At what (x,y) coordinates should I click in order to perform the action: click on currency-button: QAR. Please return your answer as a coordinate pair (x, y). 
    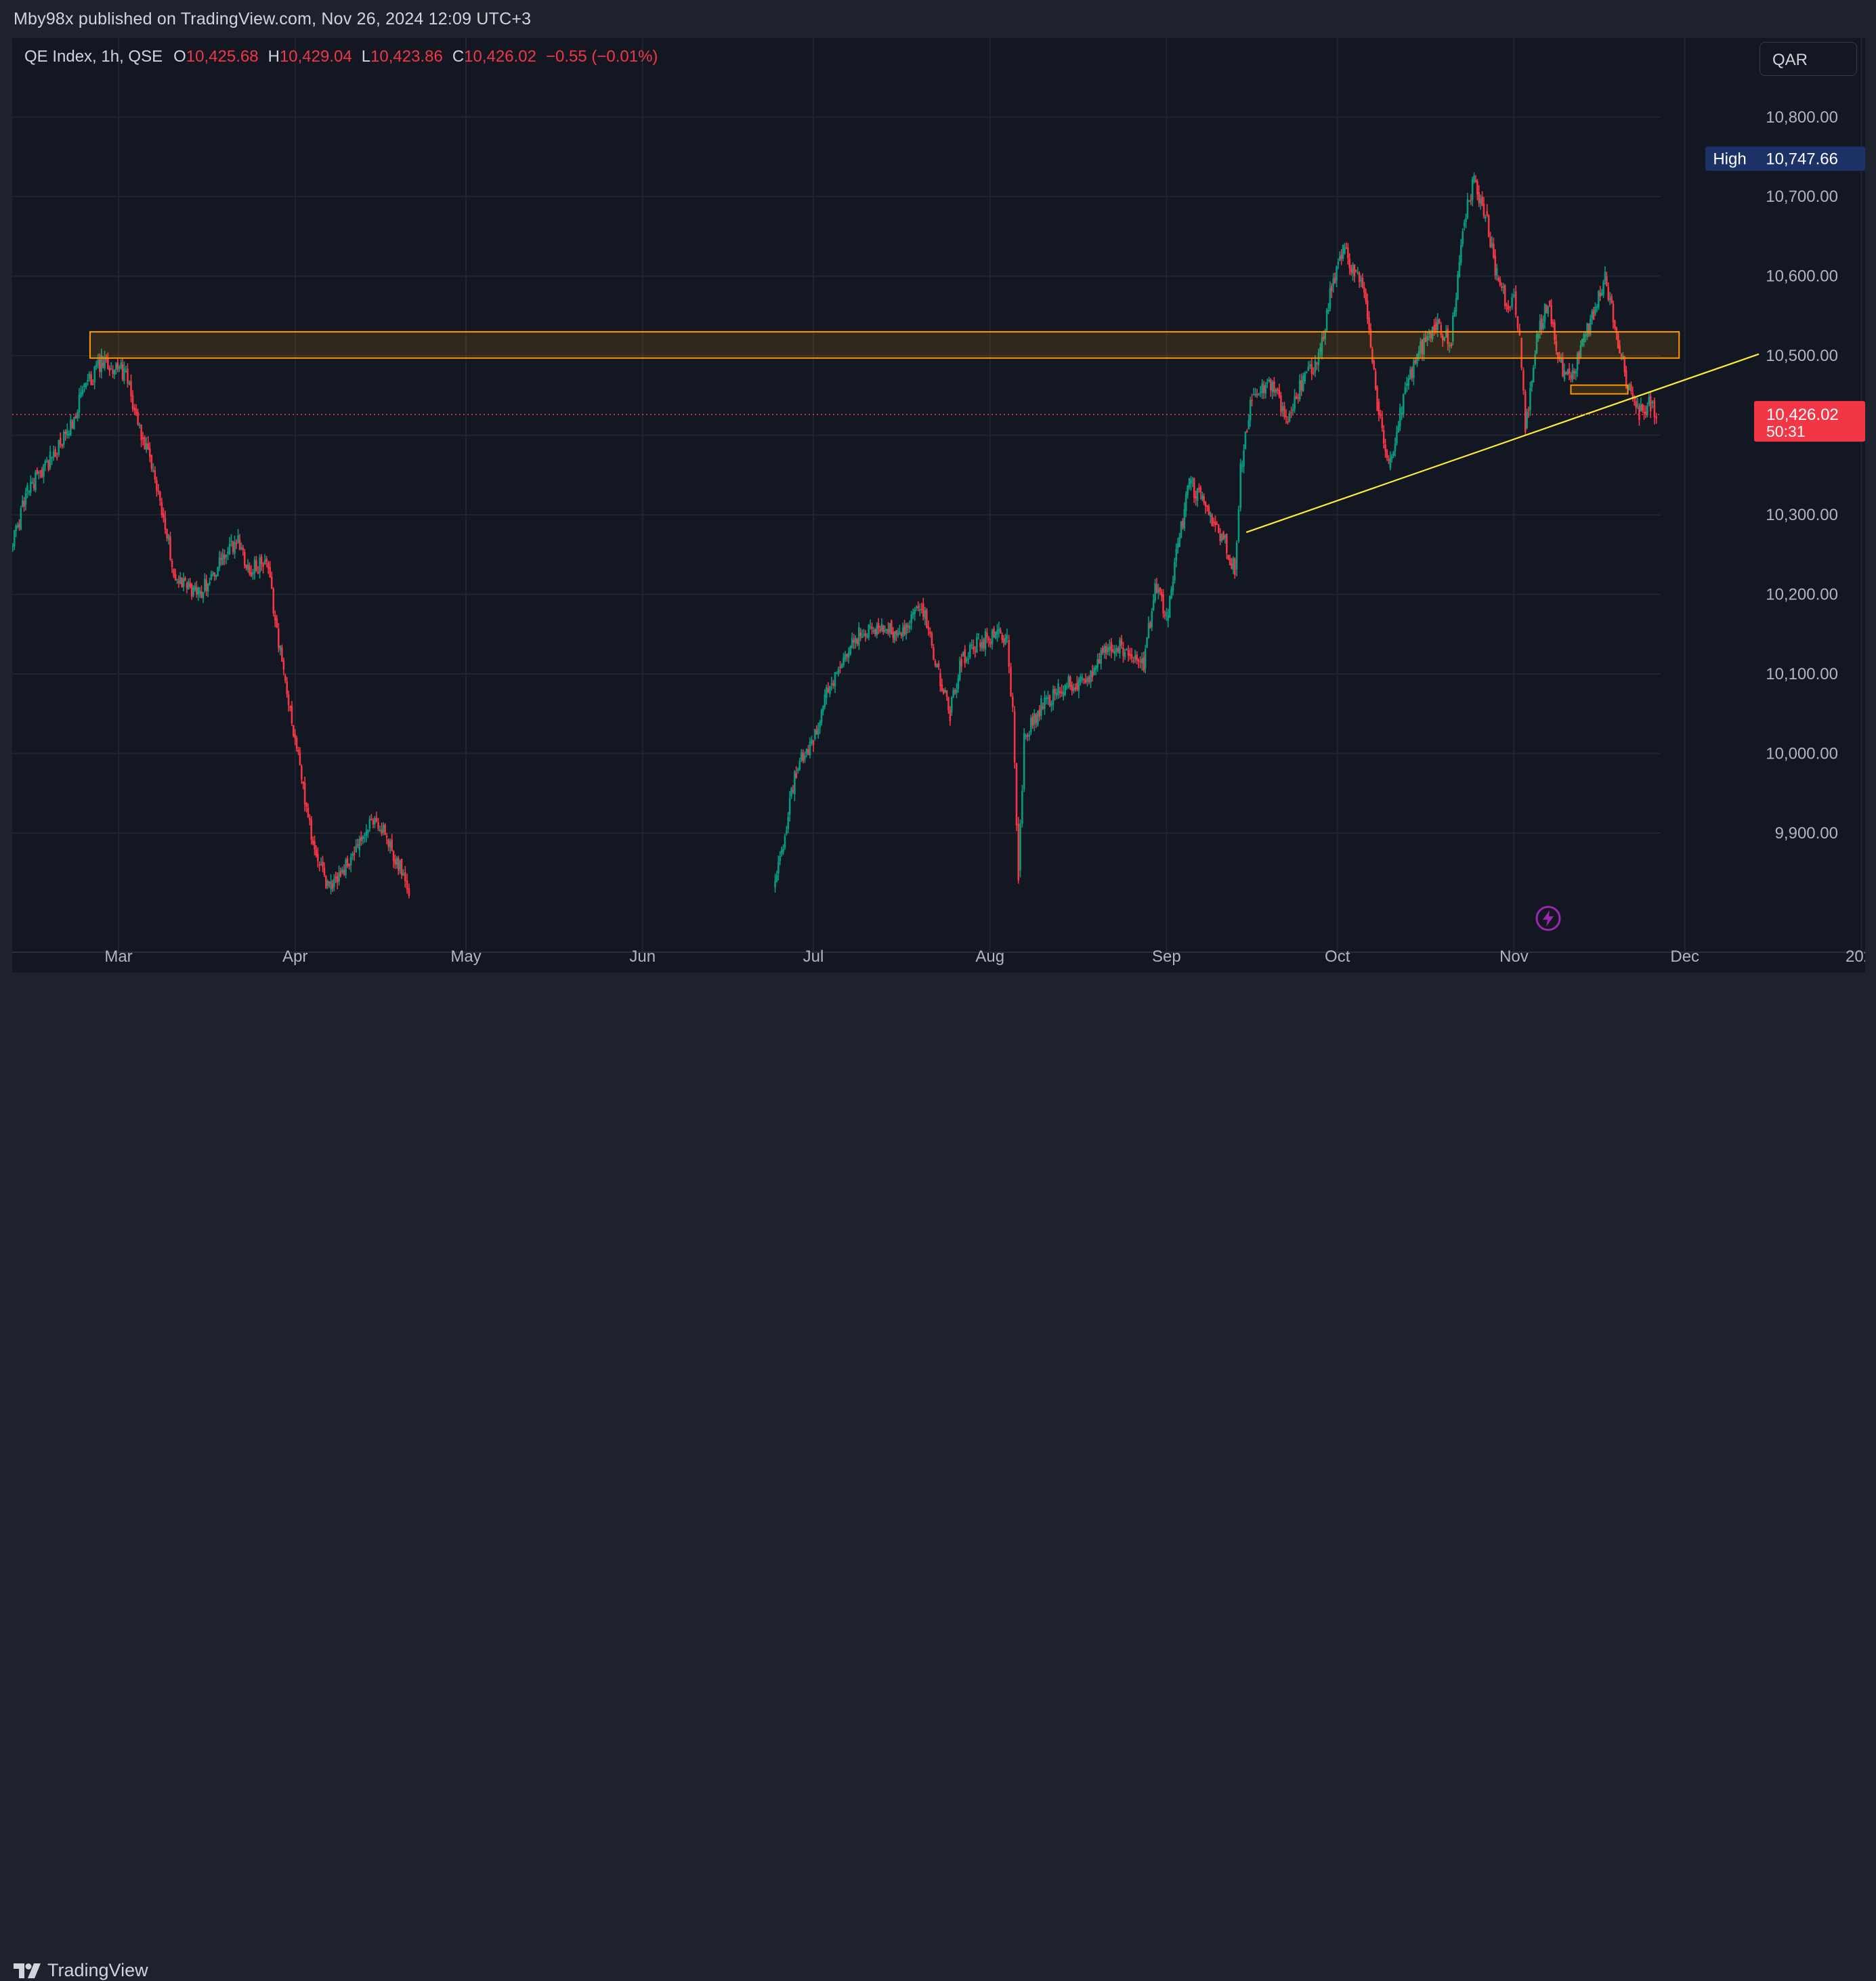
    Looking at the image, I should click on (1808, 59).